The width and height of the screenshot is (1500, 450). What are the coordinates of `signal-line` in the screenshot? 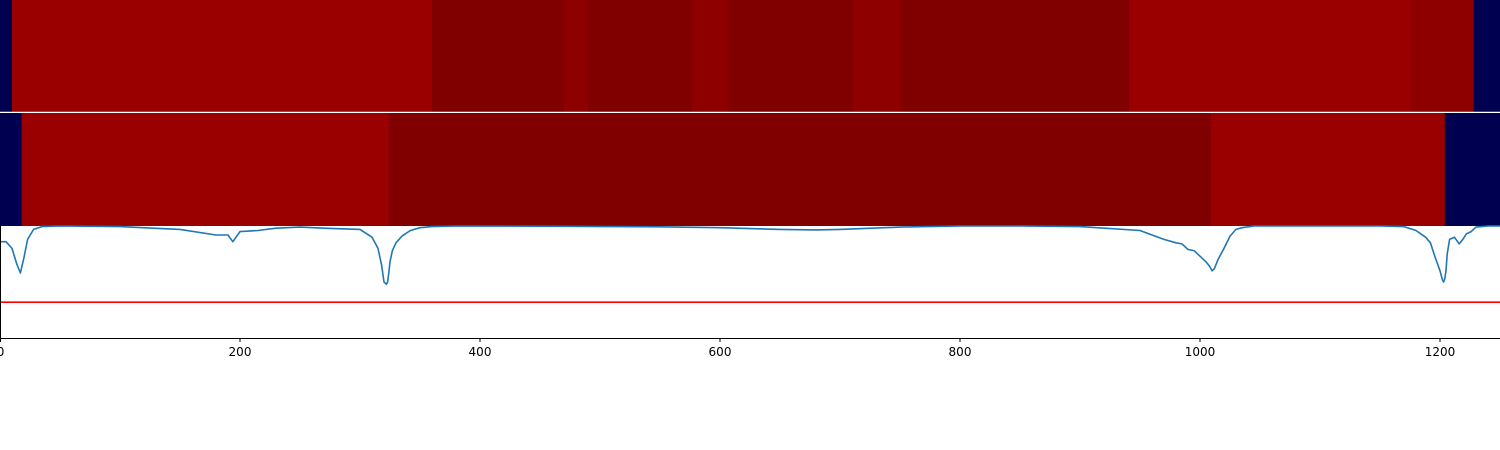 It's located at (750, 255).